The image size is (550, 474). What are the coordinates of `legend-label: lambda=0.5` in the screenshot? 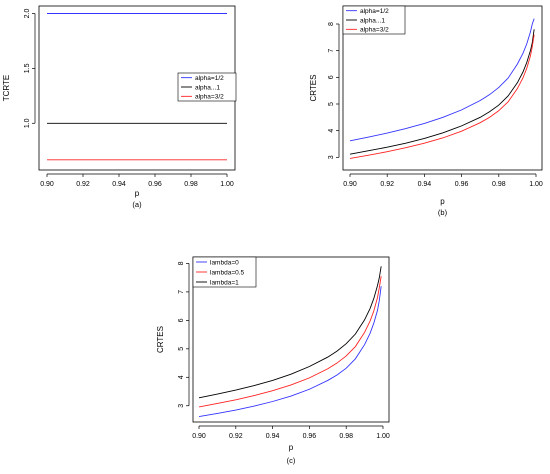 It's located at (227, 272).